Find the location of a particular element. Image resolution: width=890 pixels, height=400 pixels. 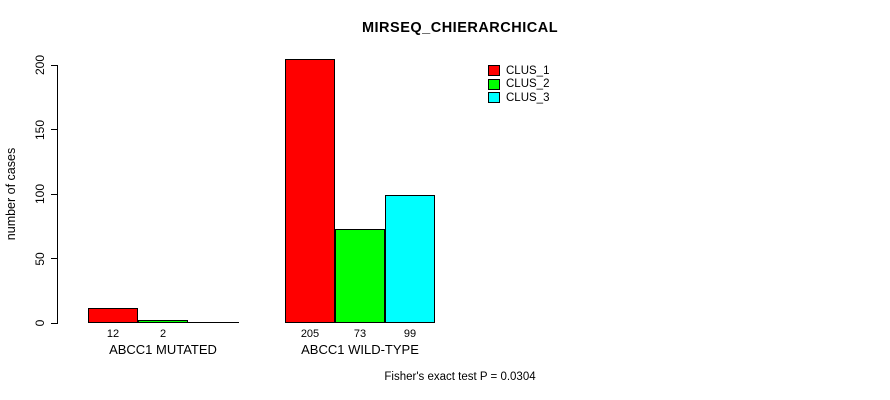

category-label-abcc1-wild-type: ABCC1 WILD-TYPE is located at coordinates (360, 349).